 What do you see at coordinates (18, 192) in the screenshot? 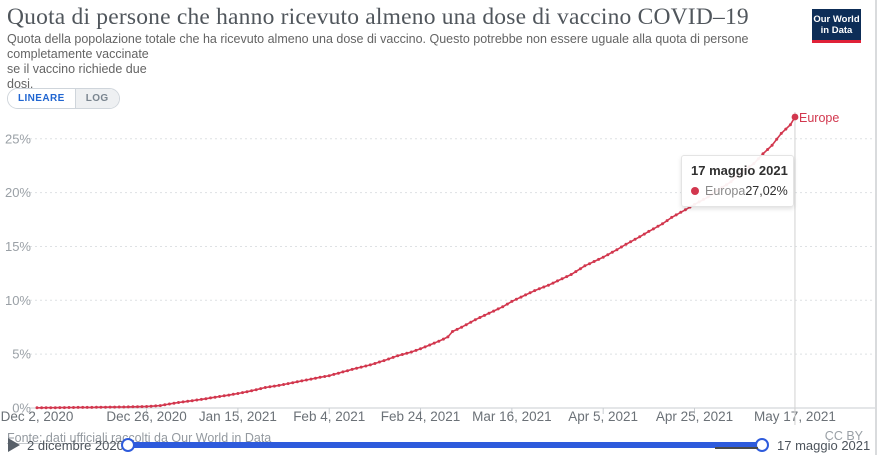
I see `svg-text: 20%` at bounding box center [18, 192].